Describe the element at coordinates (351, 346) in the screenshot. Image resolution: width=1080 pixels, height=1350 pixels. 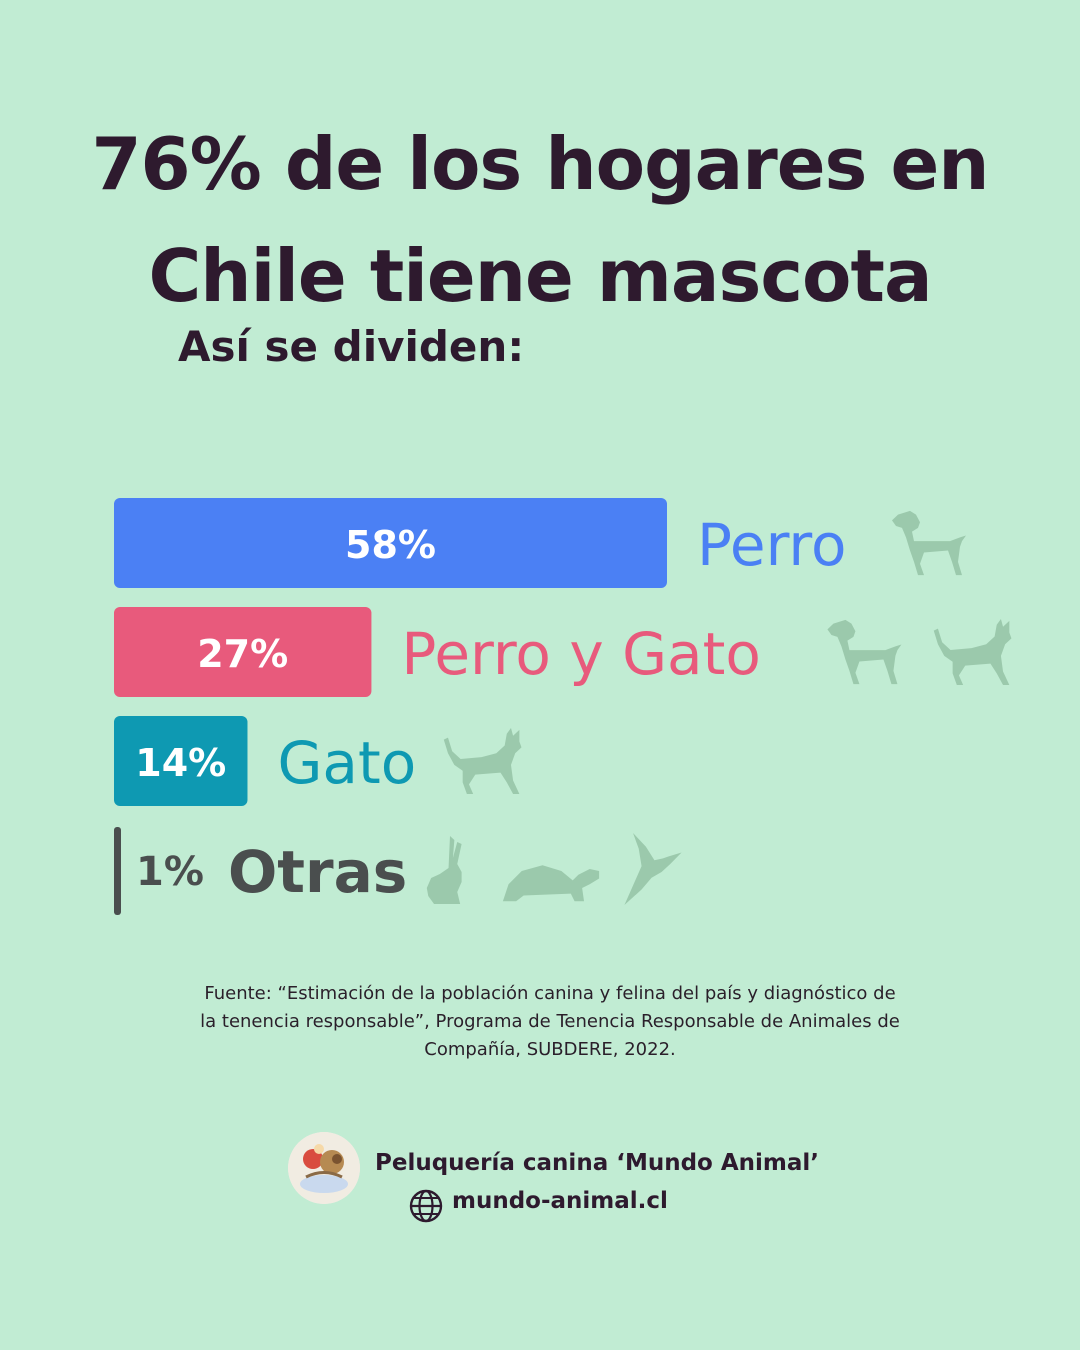
I see `subtitle: Así se dividen:` at that location.